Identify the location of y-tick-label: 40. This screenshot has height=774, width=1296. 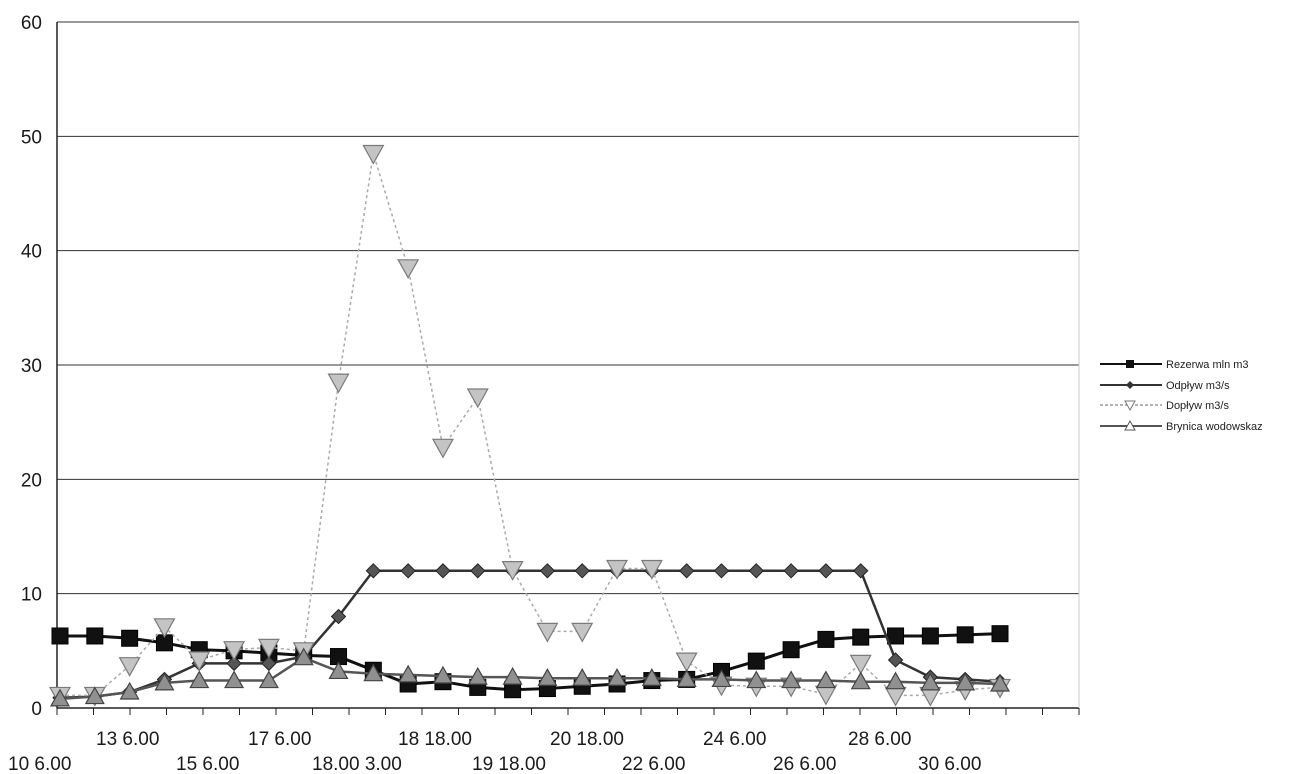
(31, 252).